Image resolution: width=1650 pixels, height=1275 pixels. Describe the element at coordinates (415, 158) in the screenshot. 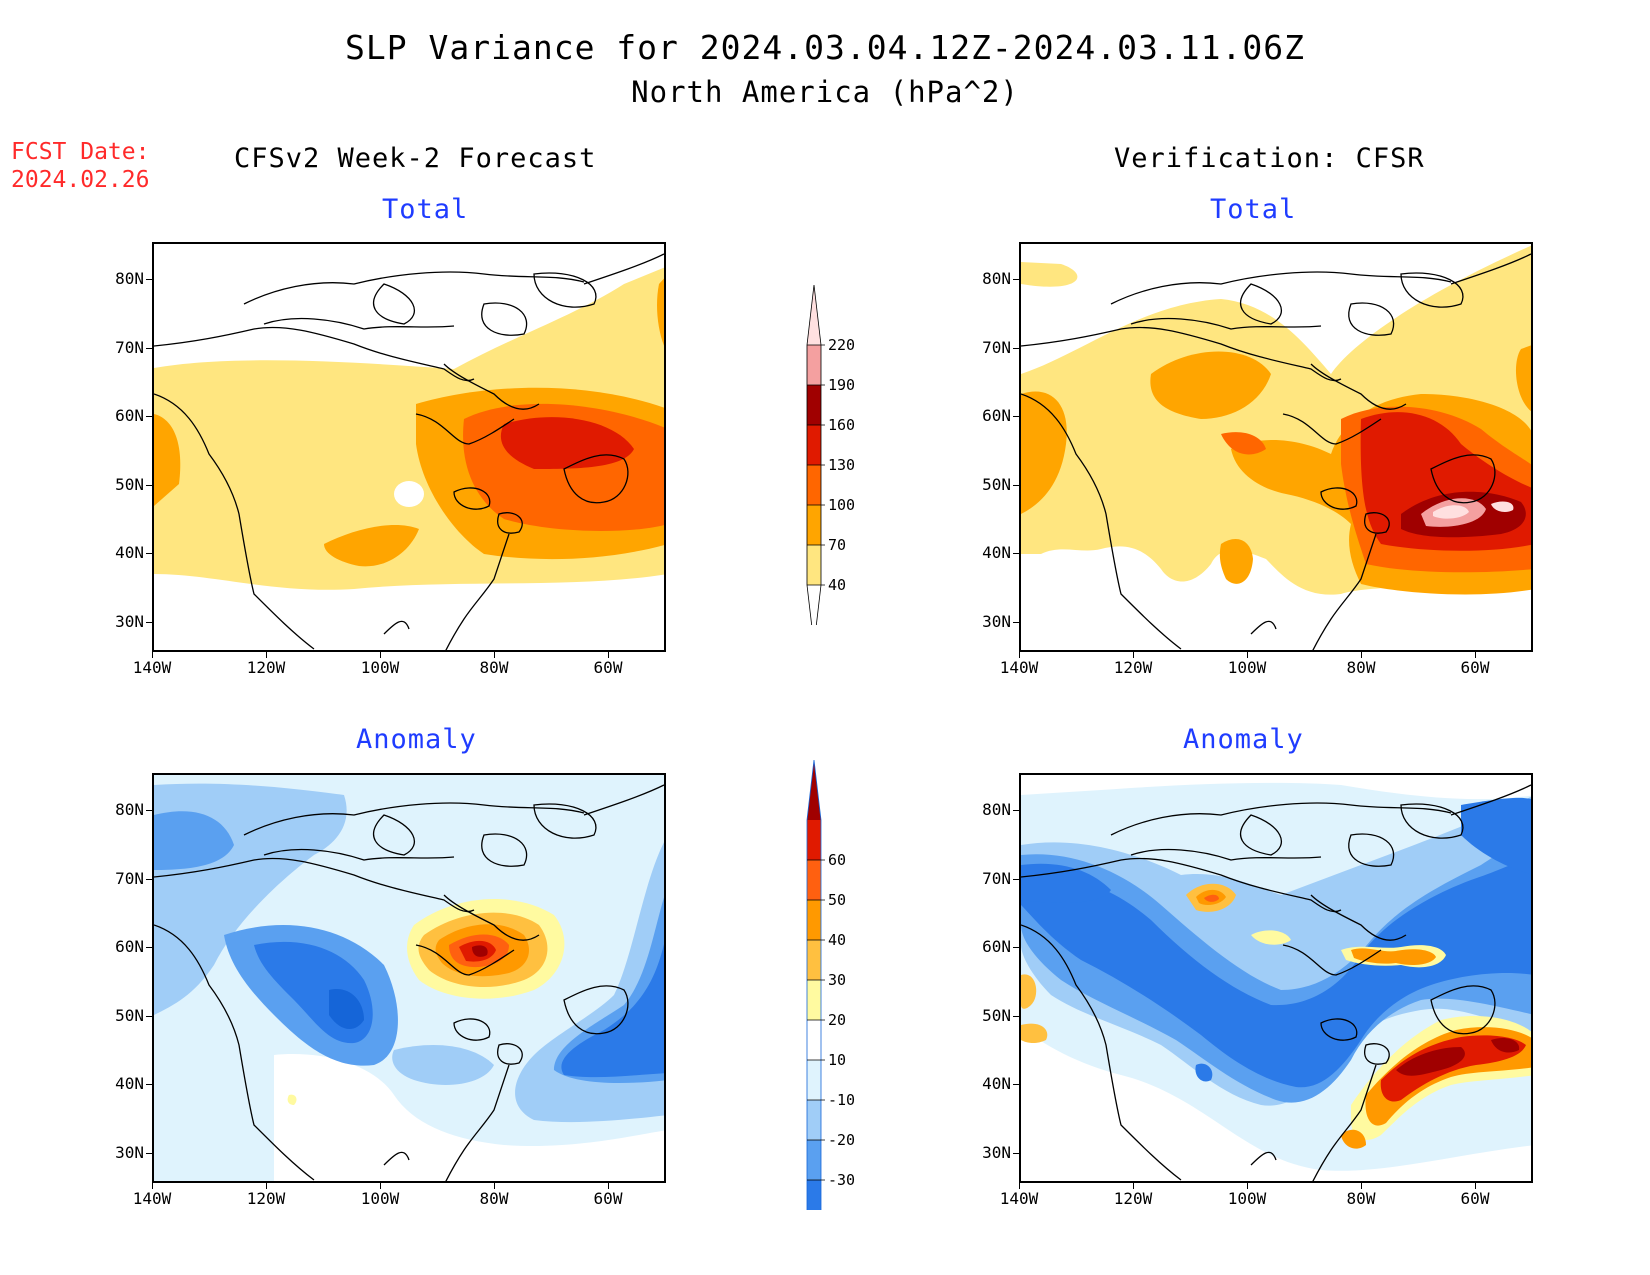

I see `column-title-forecast: CFSv2 Week-2 Forecast` at that location.